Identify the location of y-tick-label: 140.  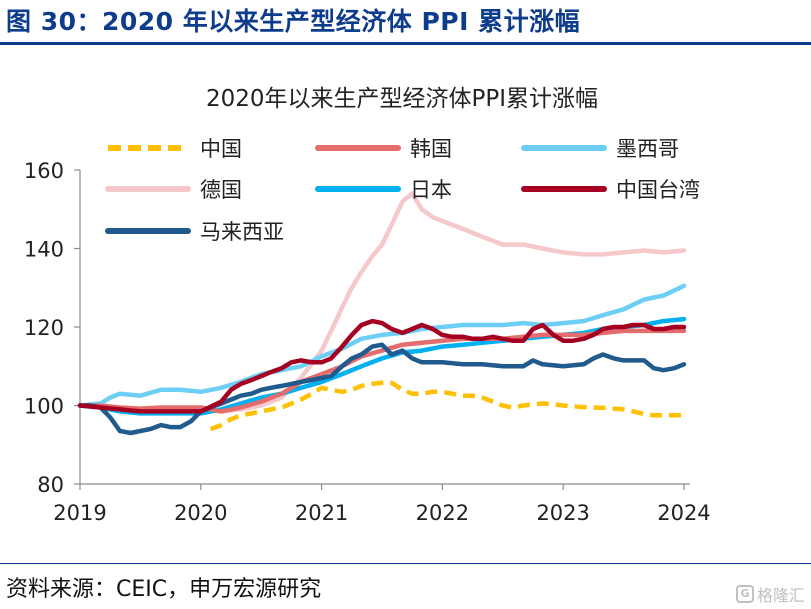
(44, 250).